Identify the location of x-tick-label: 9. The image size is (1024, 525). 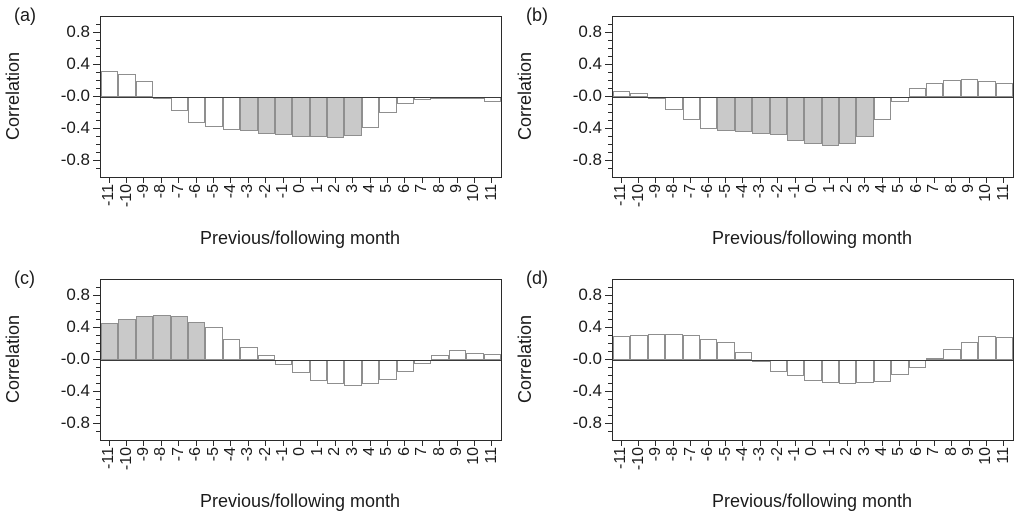
(456, 188).